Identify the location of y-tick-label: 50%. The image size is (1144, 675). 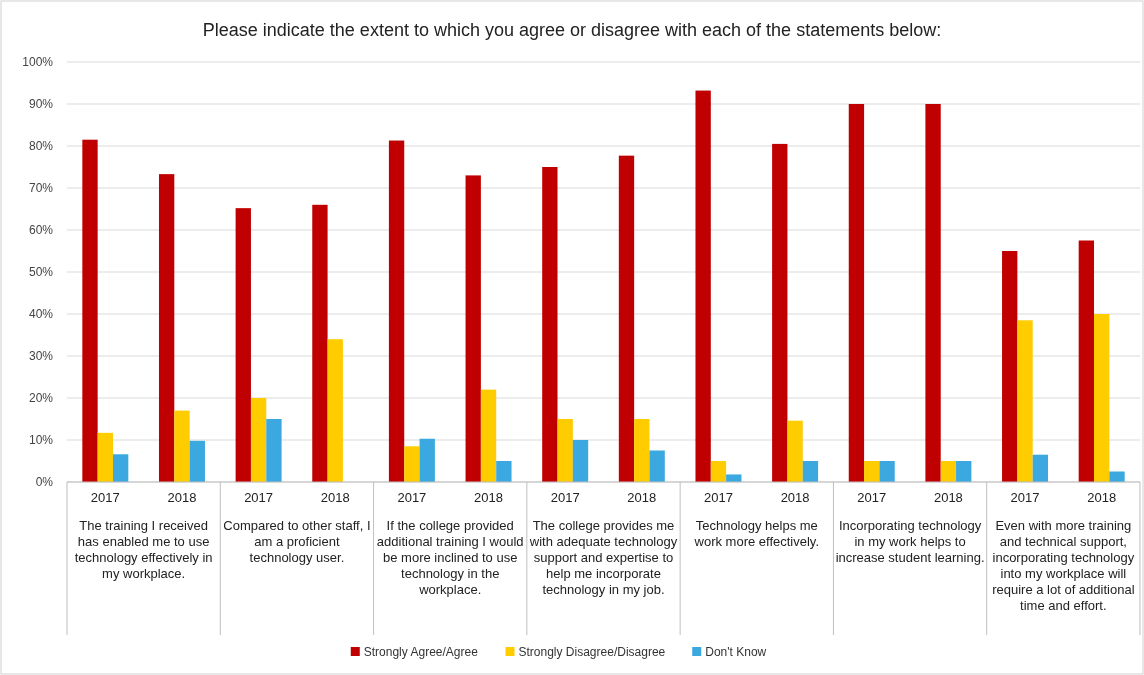
(41, 272).